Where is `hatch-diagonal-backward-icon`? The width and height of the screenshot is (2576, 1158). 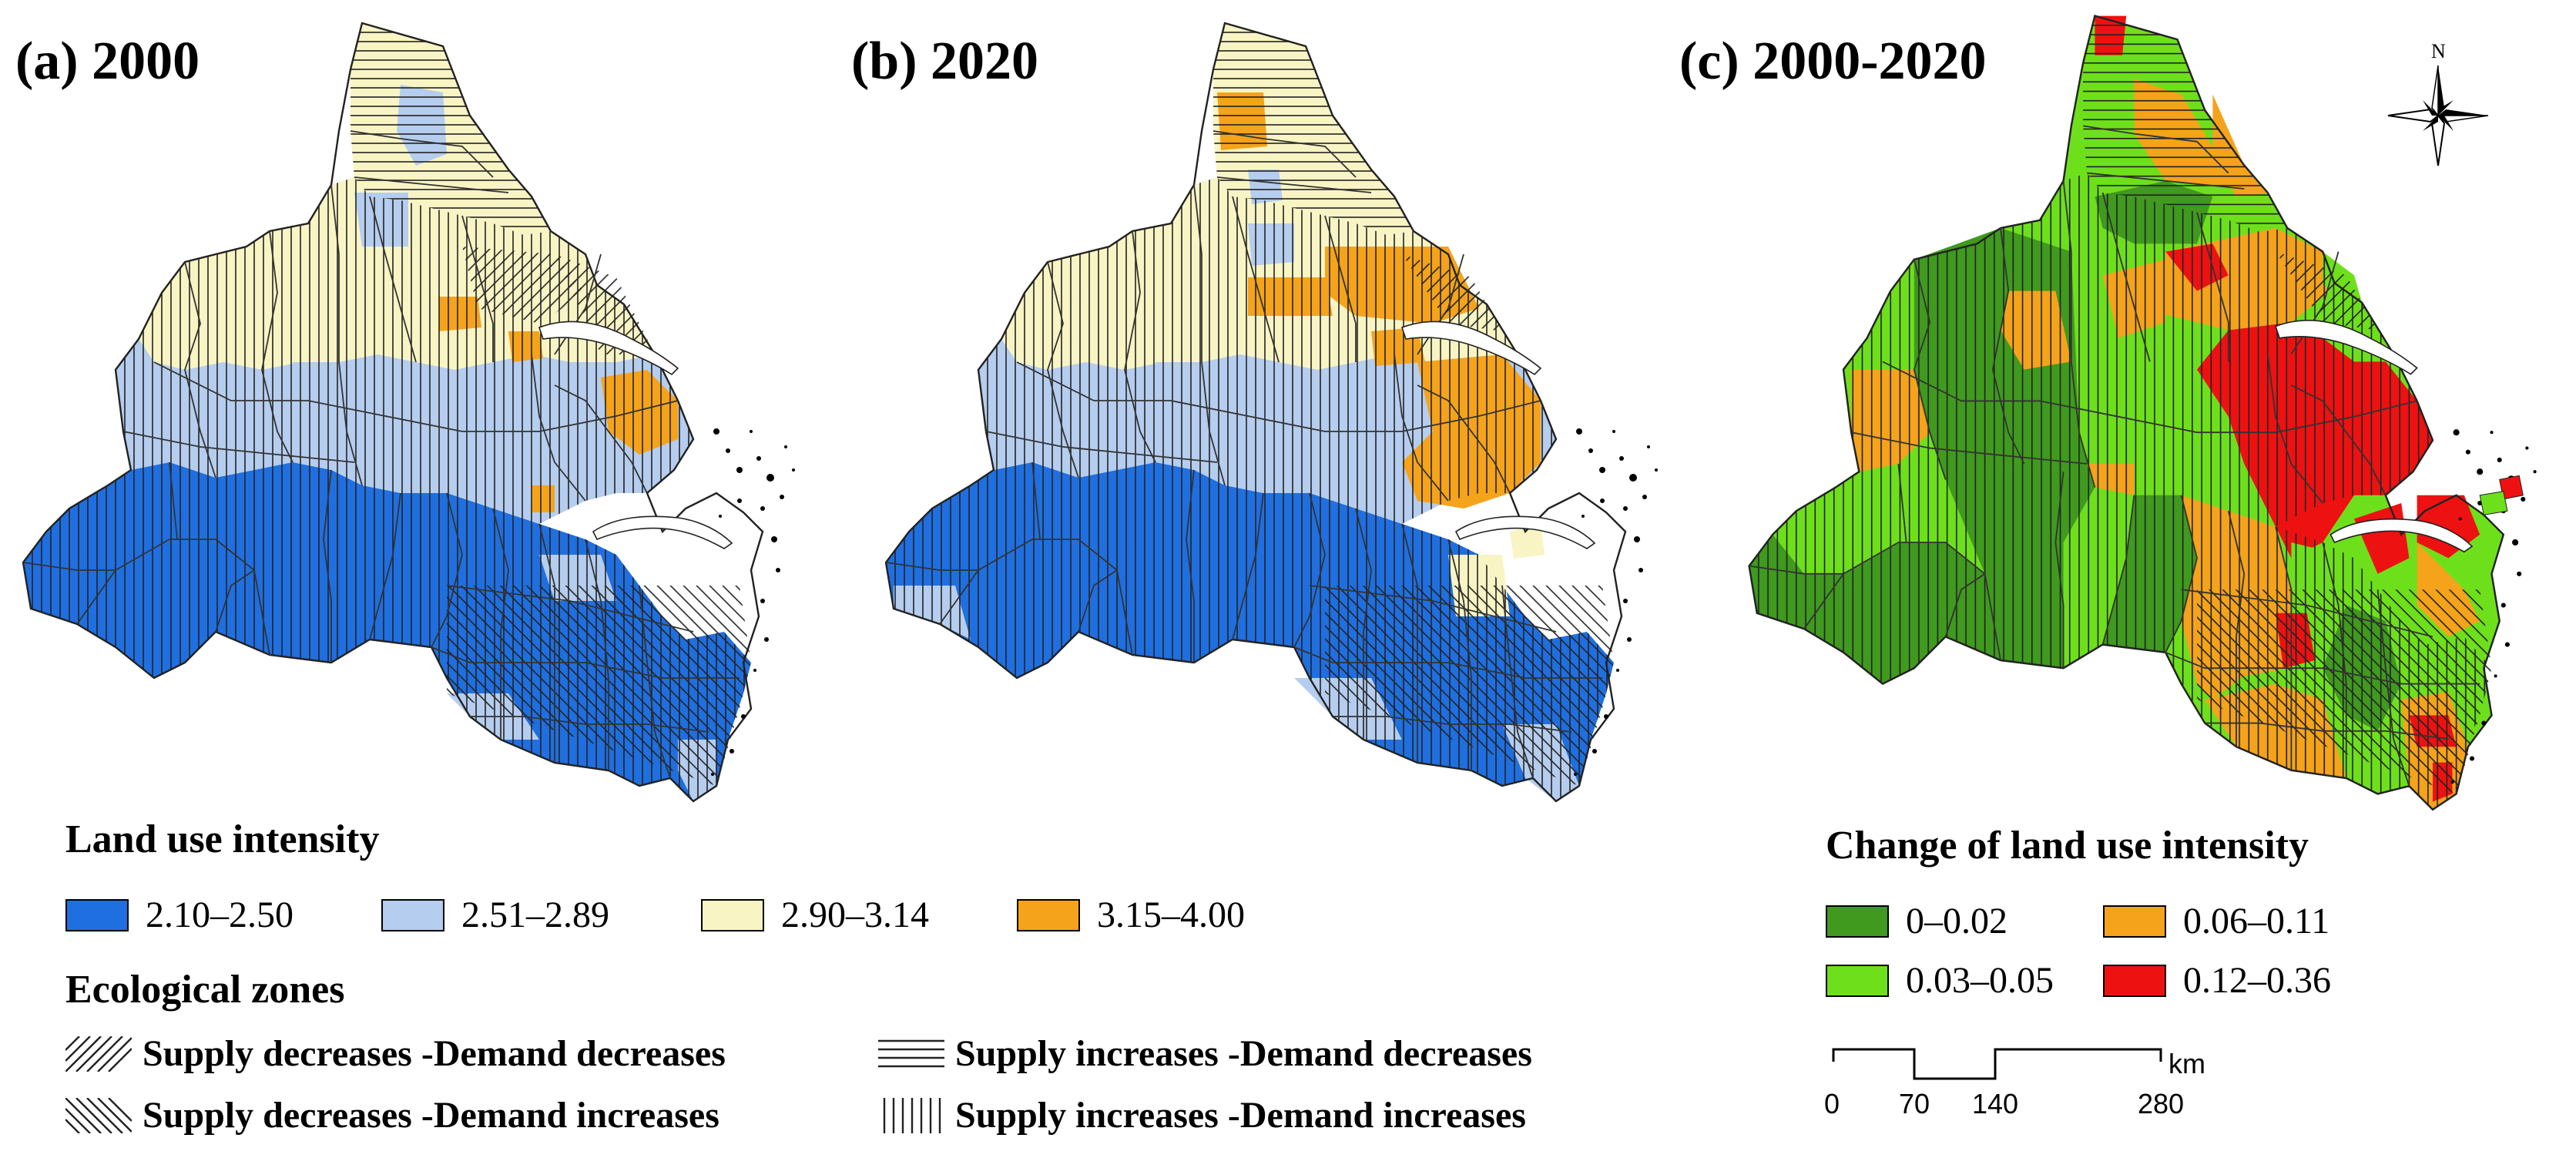 hatch-diagonal-backward-icon is located at coordinates (98, 1115).